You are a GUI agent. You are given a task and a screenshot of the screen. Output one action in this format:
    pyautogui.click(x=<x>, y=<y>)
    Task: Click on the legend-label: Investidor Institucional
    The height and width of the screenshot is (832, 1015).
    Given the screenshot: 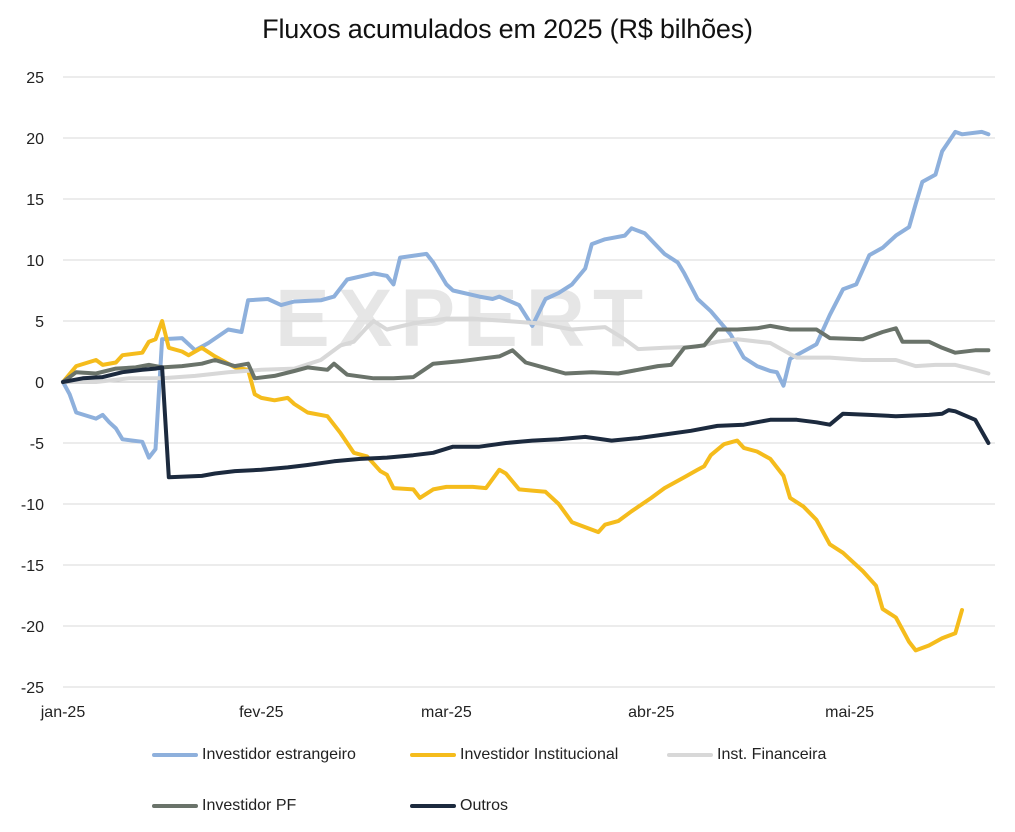 What is the action you would take?
    pyautogui.click(x=539, y=754)
    